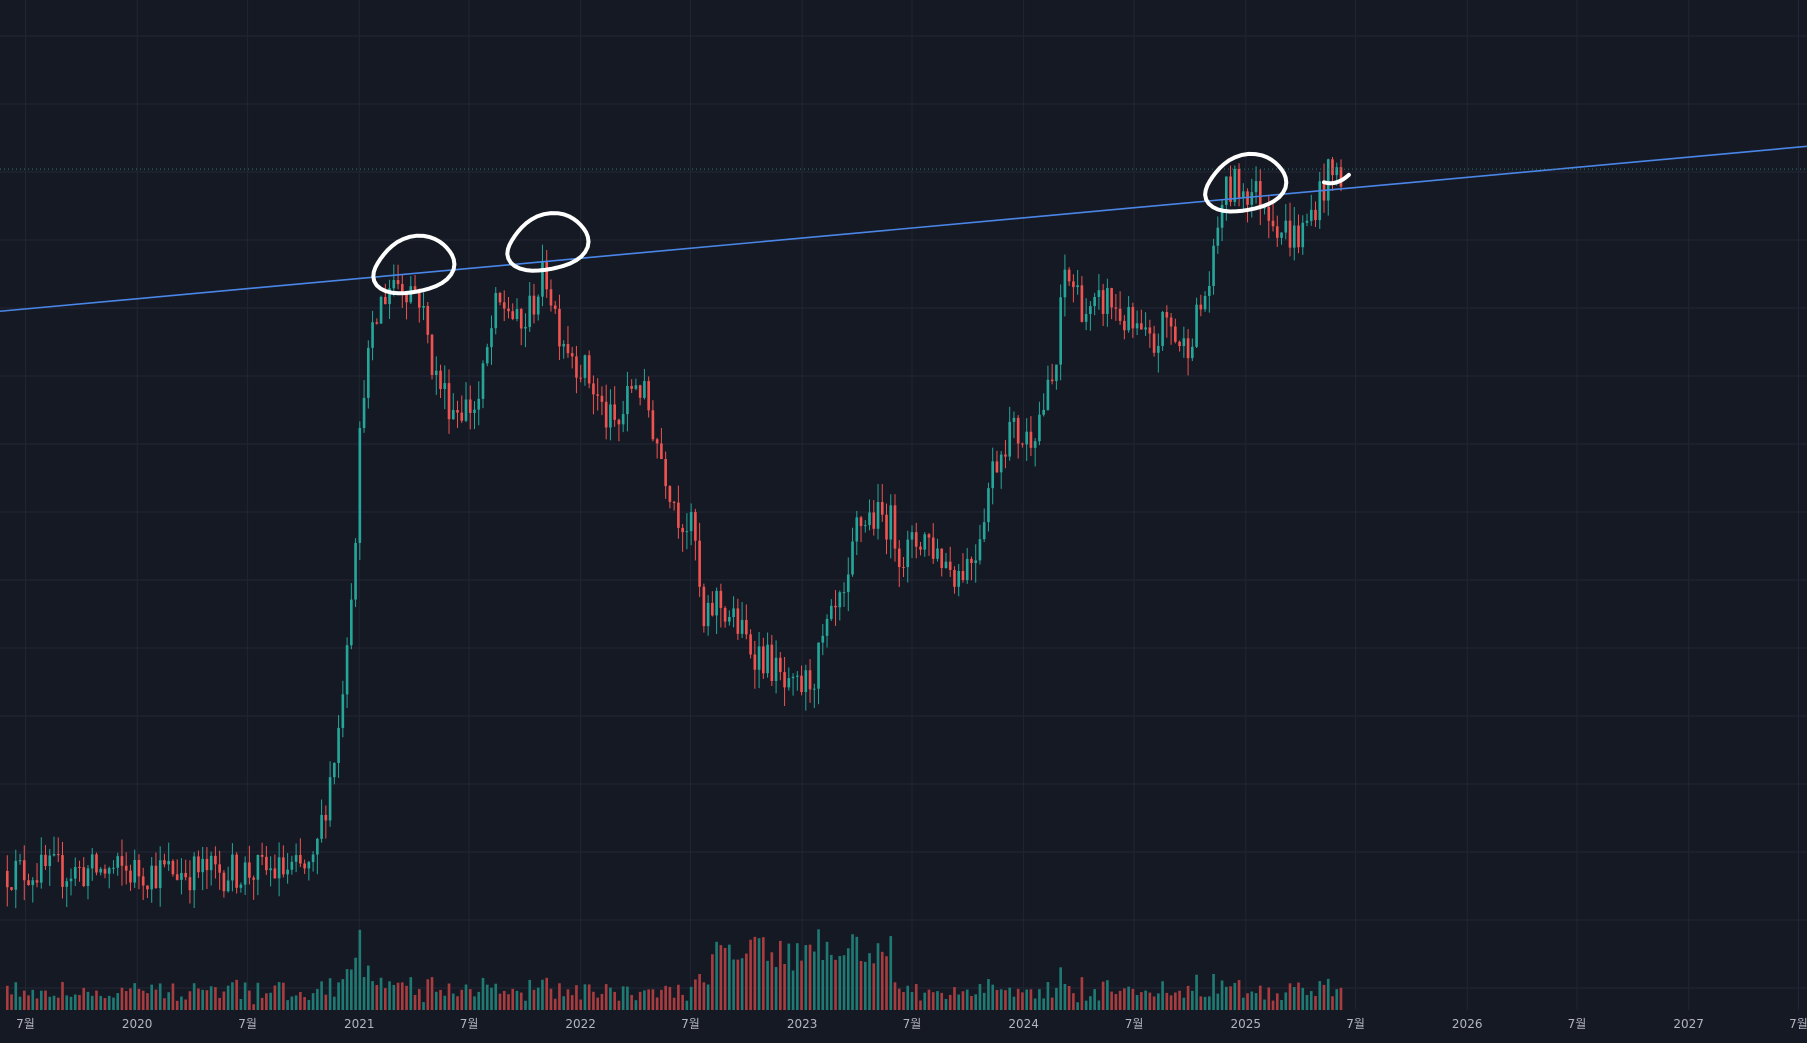 The height and width of the screenshot is (1043, 1807). Describe the element at coordinates (1467, 1024) in the screenshot. I see `time-axis-label: 2026` at that location.